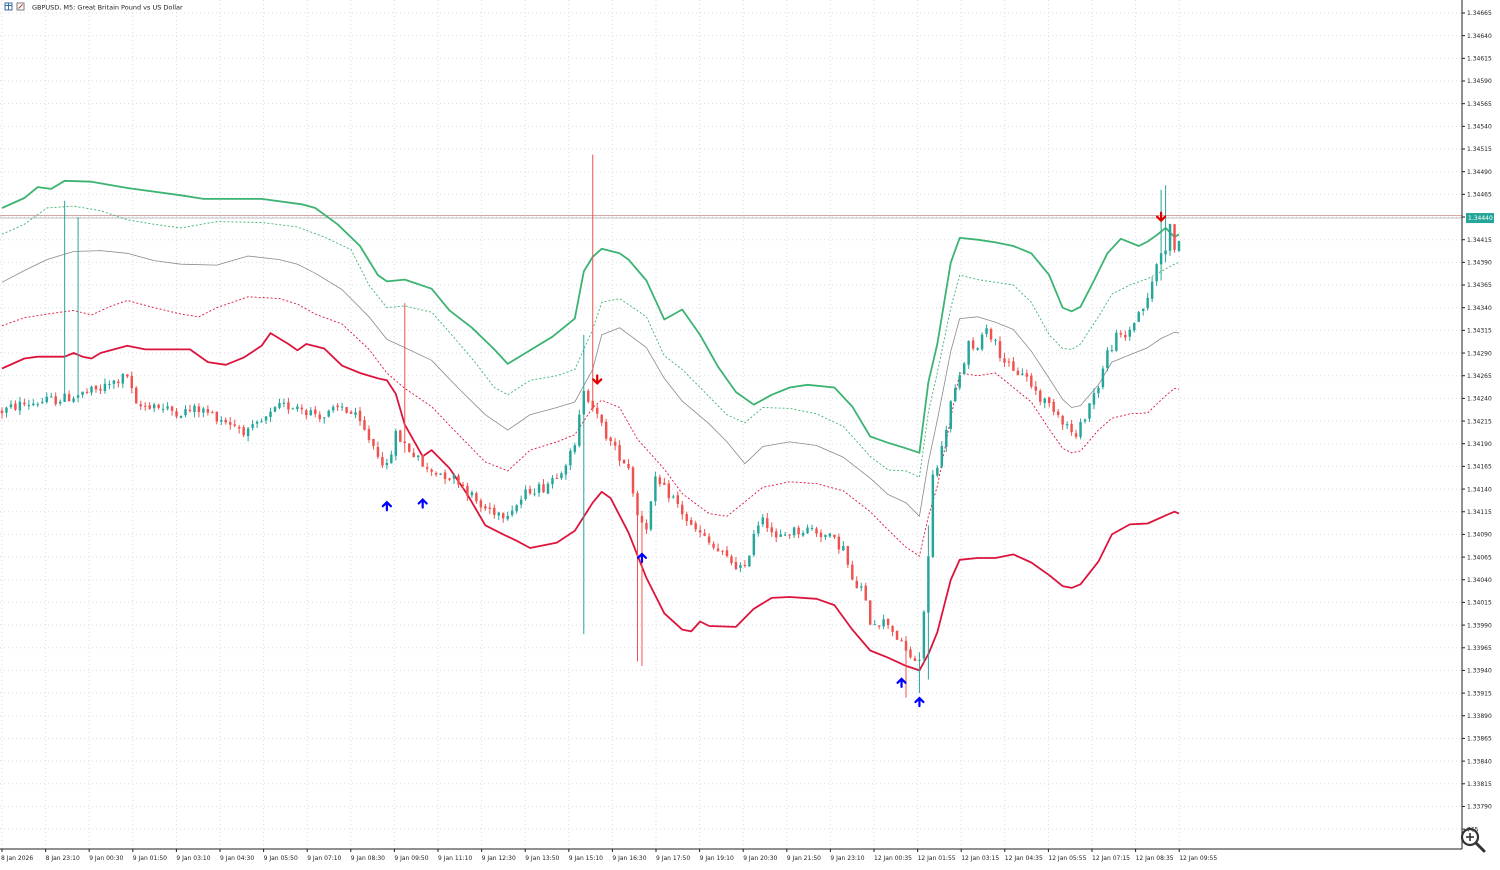  Describe the element at coordinates (1479, 353) in the screenshot. I see `y-tick-label: 1.34290` at that location.